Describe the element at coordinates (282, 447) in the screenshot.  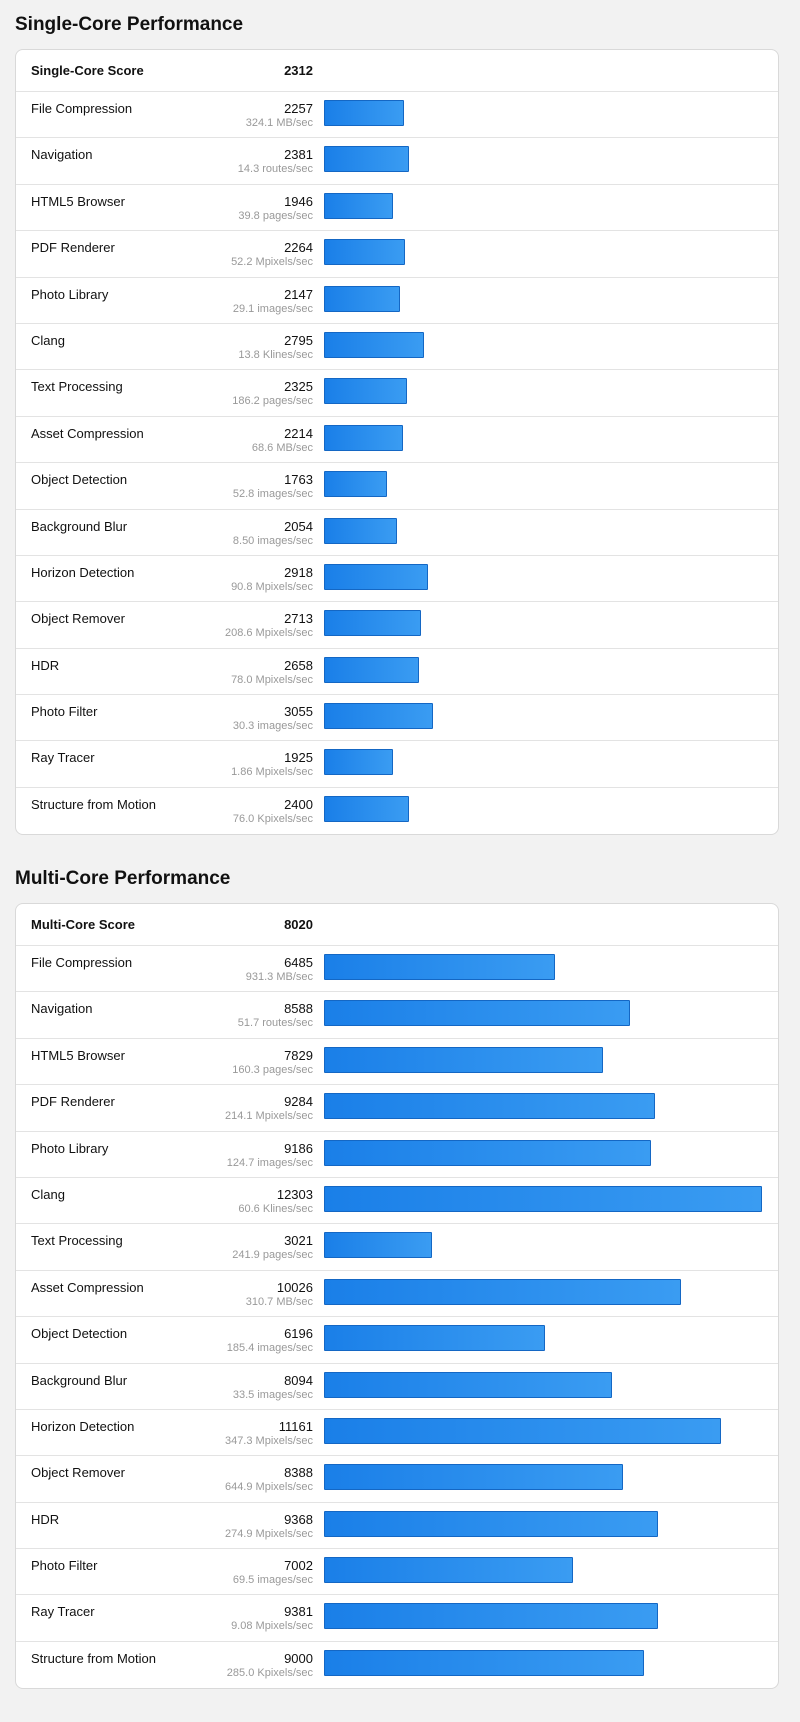
I see `benchmark-throughput: 68.6 MB/sec` at that location.